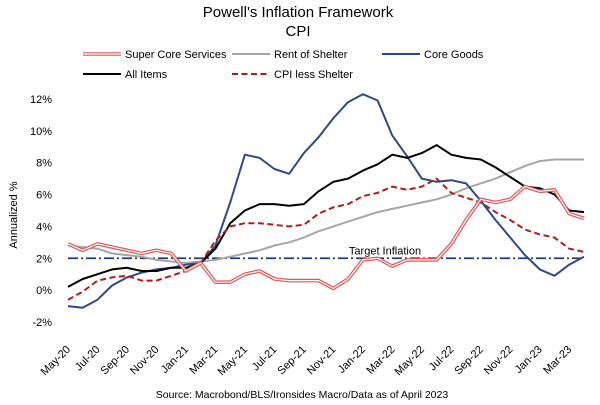 This screenshot has width=600, height=405. I want to click on legend-label: CPI less Shelter, so click(313, 75).